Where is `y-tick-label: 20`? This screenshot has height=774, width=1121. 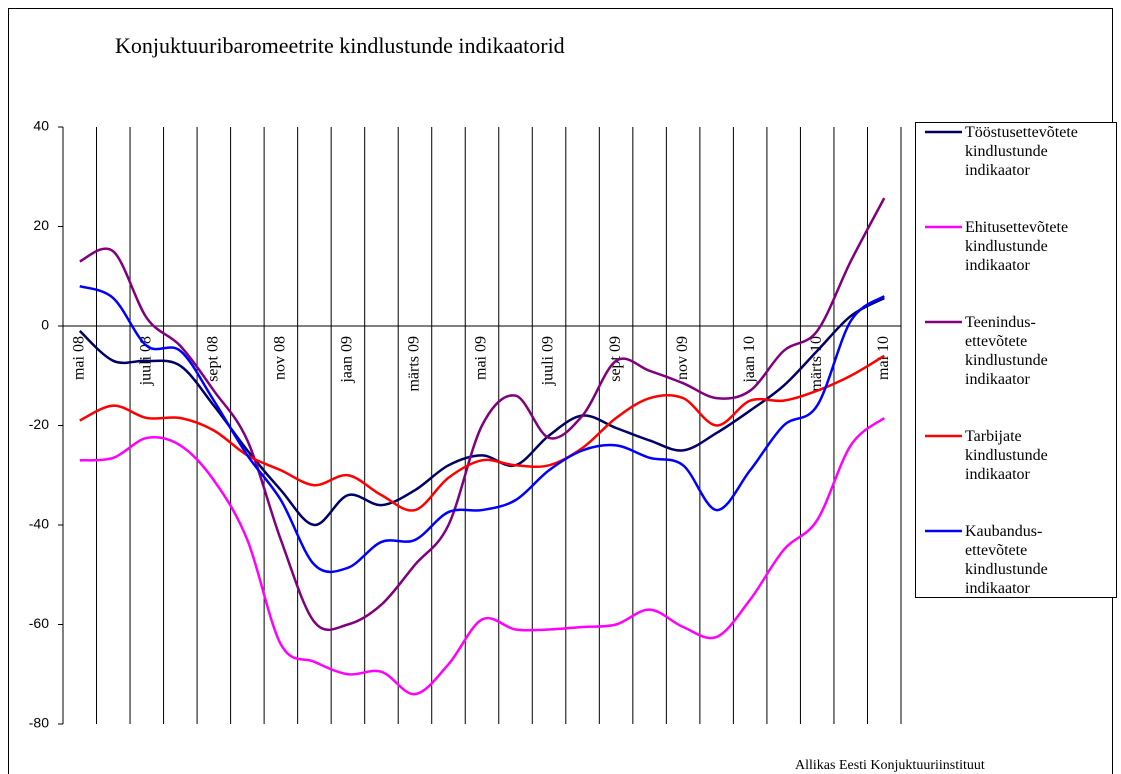 y-tick-label: 20 is located at coordinates (41, 225).